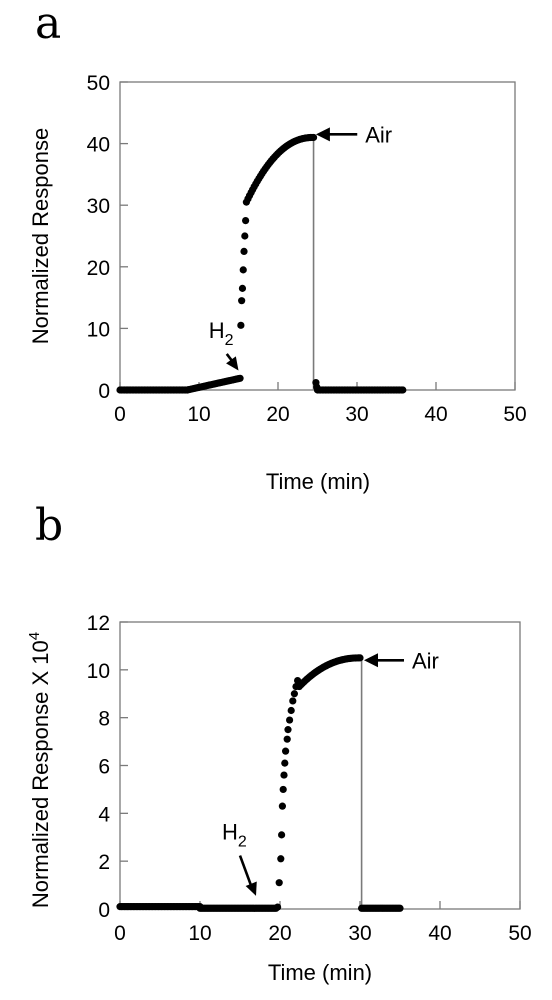 This screenshot has width=552, height=1000. I want to click on x-tick-label-a-4: 40, so click(435, 414).